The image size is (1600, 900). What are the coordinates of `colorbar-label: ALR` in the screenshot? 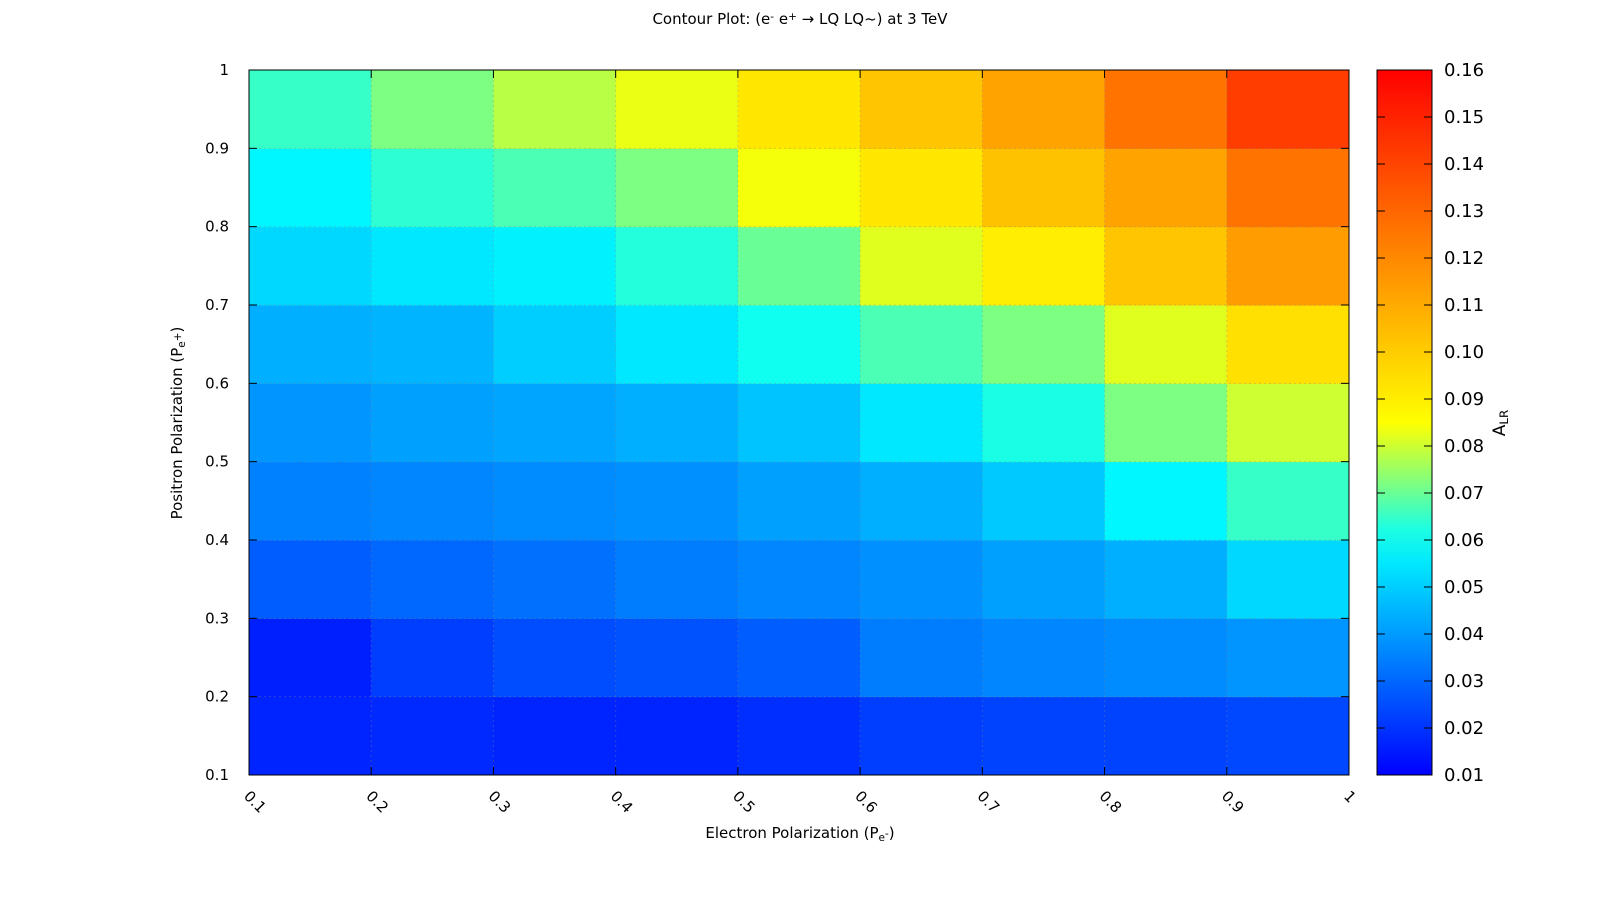 It's located at (1500, 423).